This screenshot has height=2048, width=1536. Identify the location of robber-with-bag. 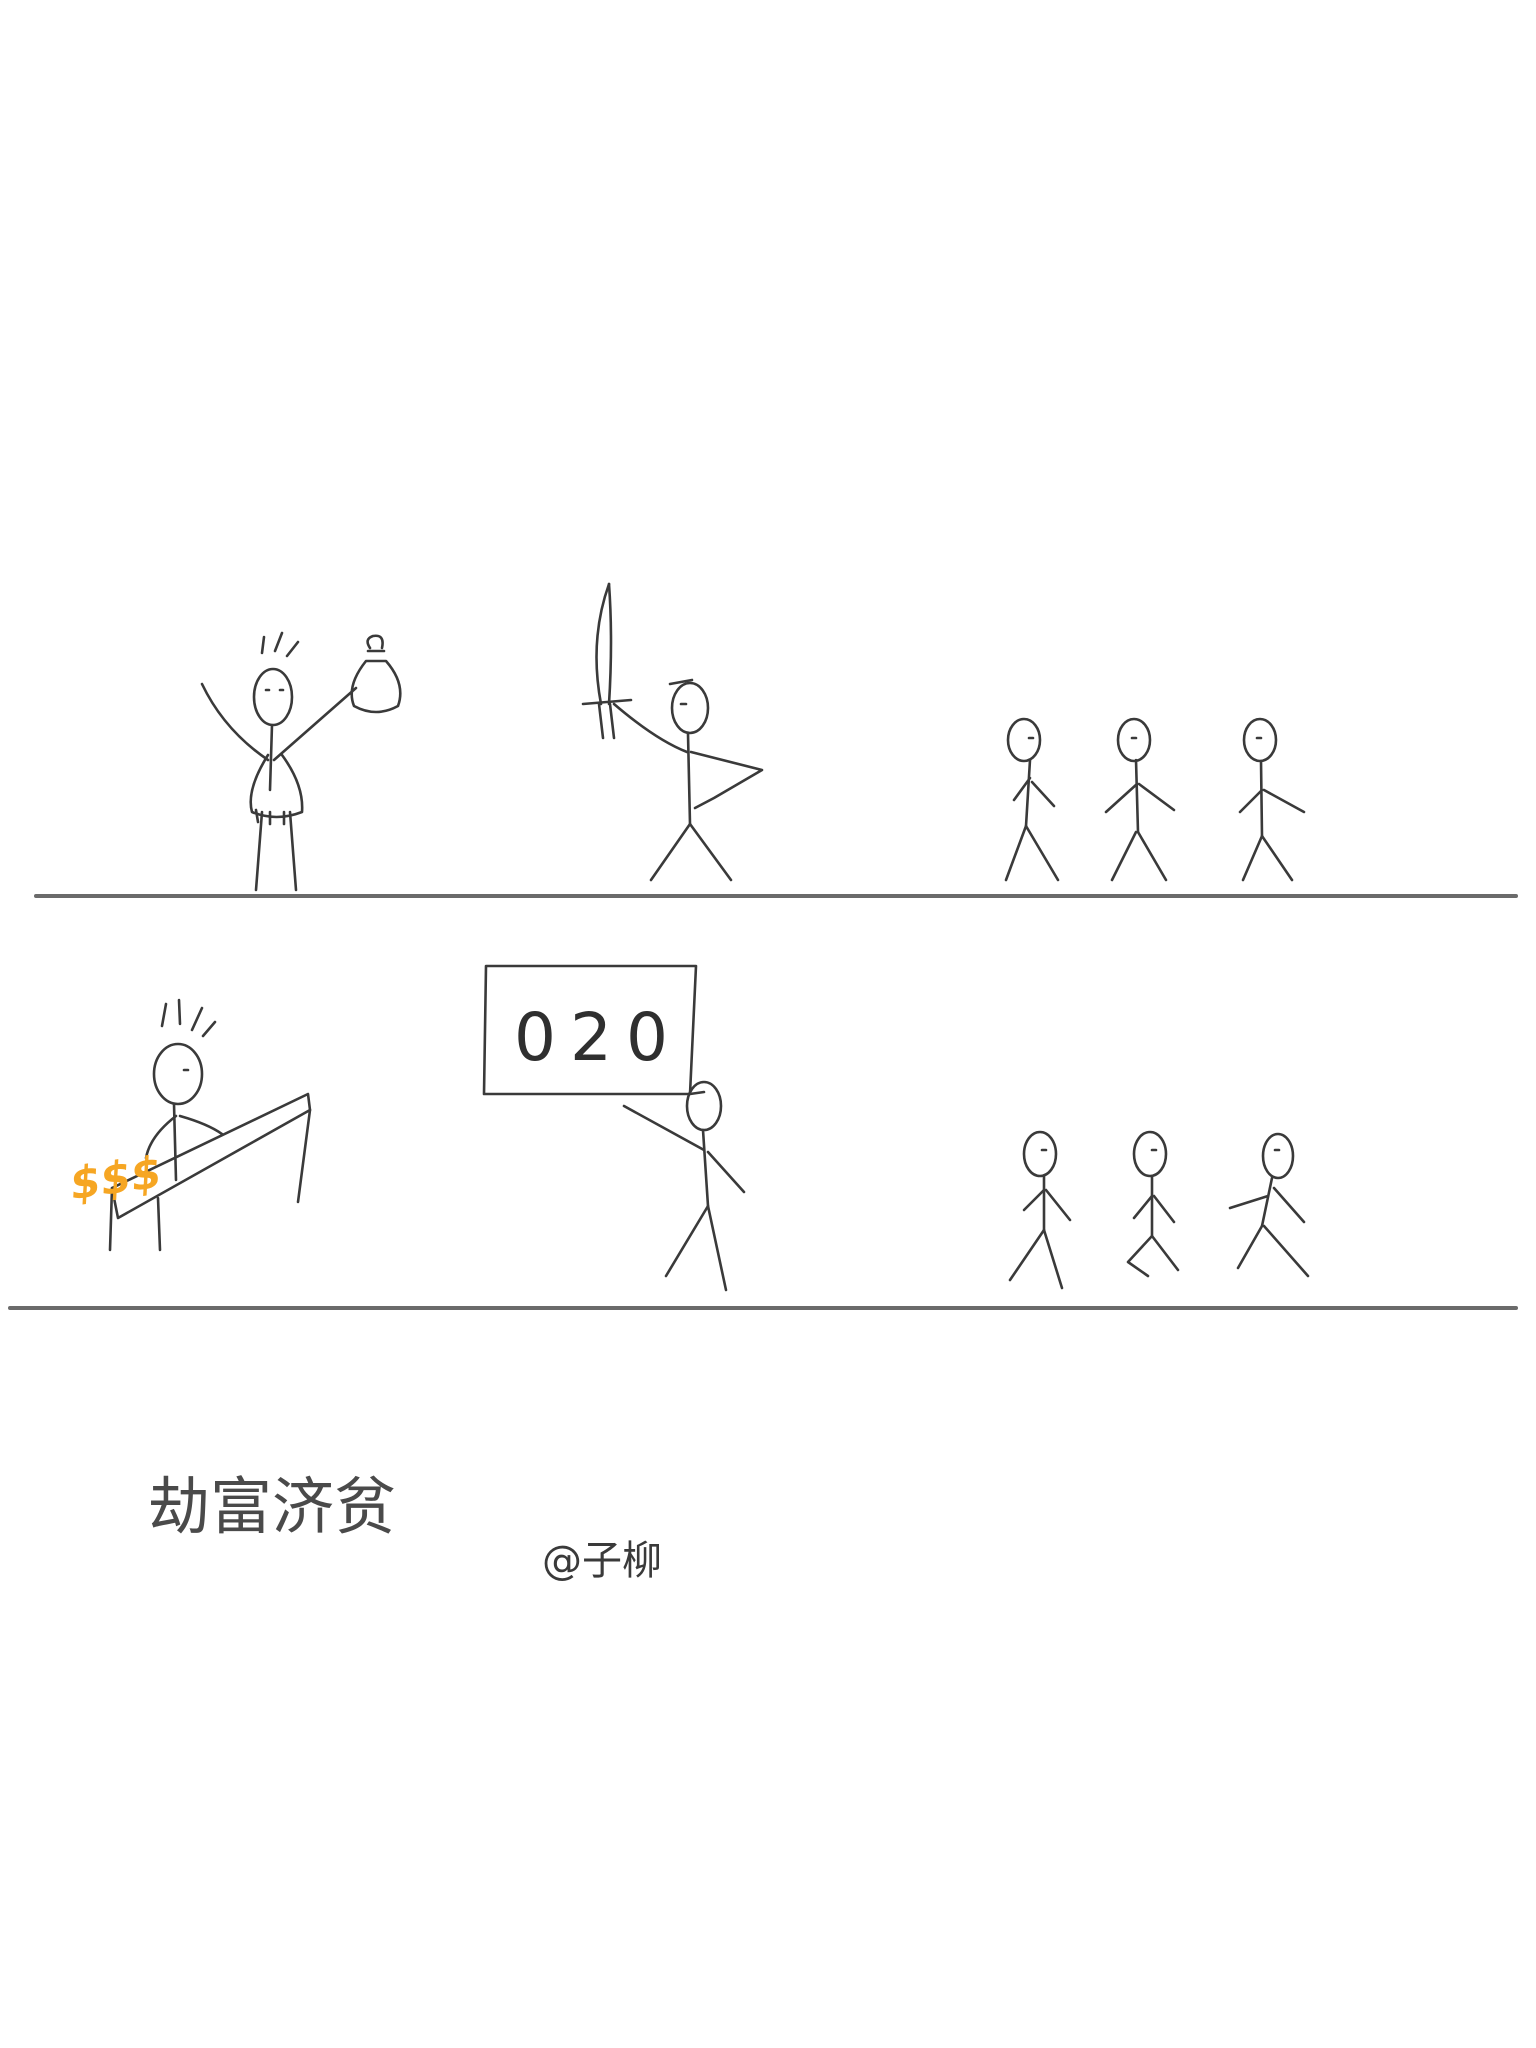
(301, 761).